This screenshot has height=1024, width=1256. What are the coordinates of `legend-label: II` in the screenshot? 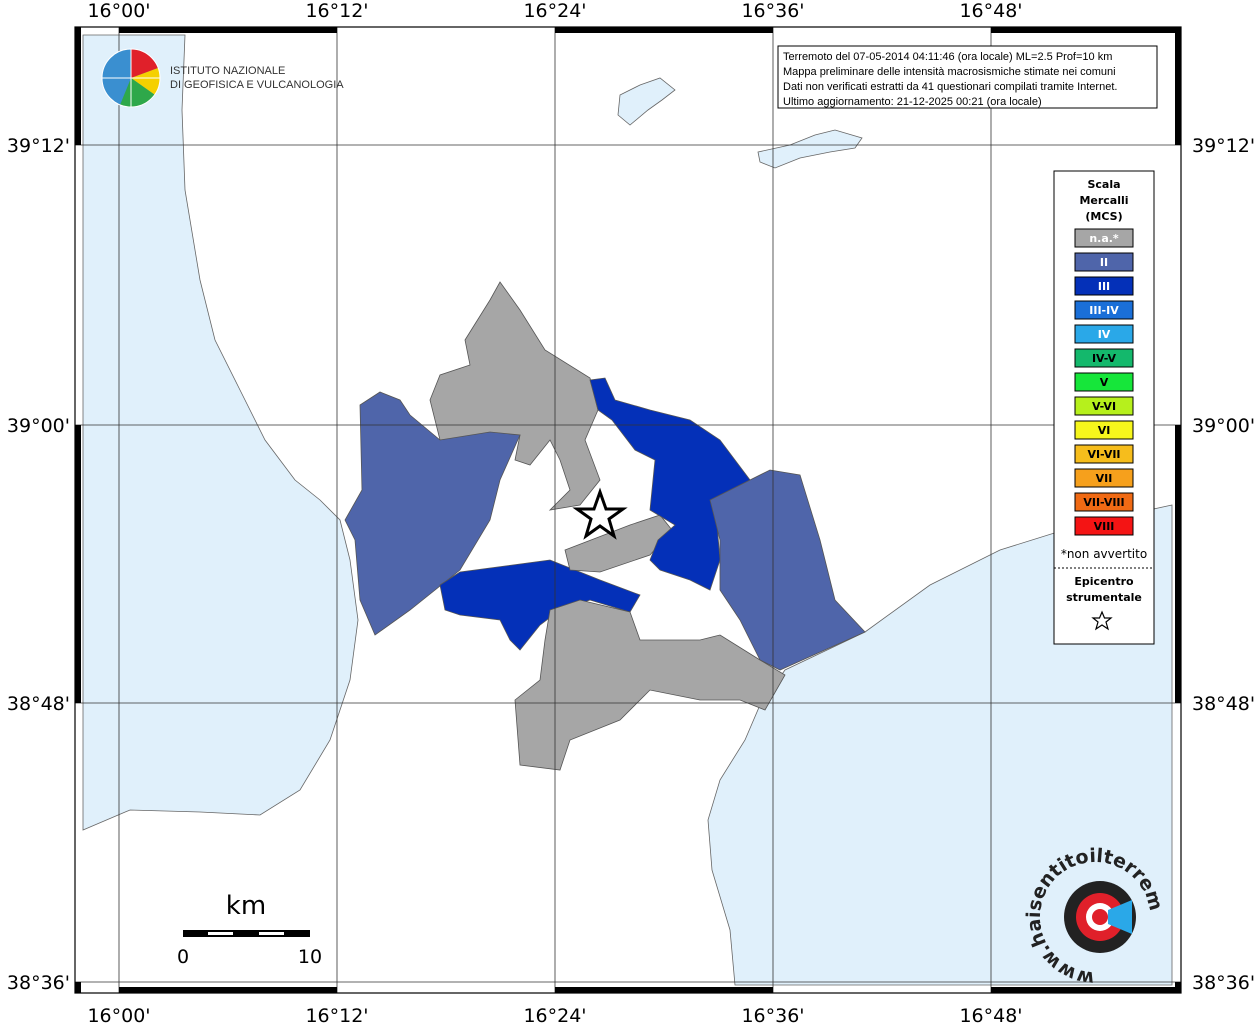 It's located at (1104, 262).